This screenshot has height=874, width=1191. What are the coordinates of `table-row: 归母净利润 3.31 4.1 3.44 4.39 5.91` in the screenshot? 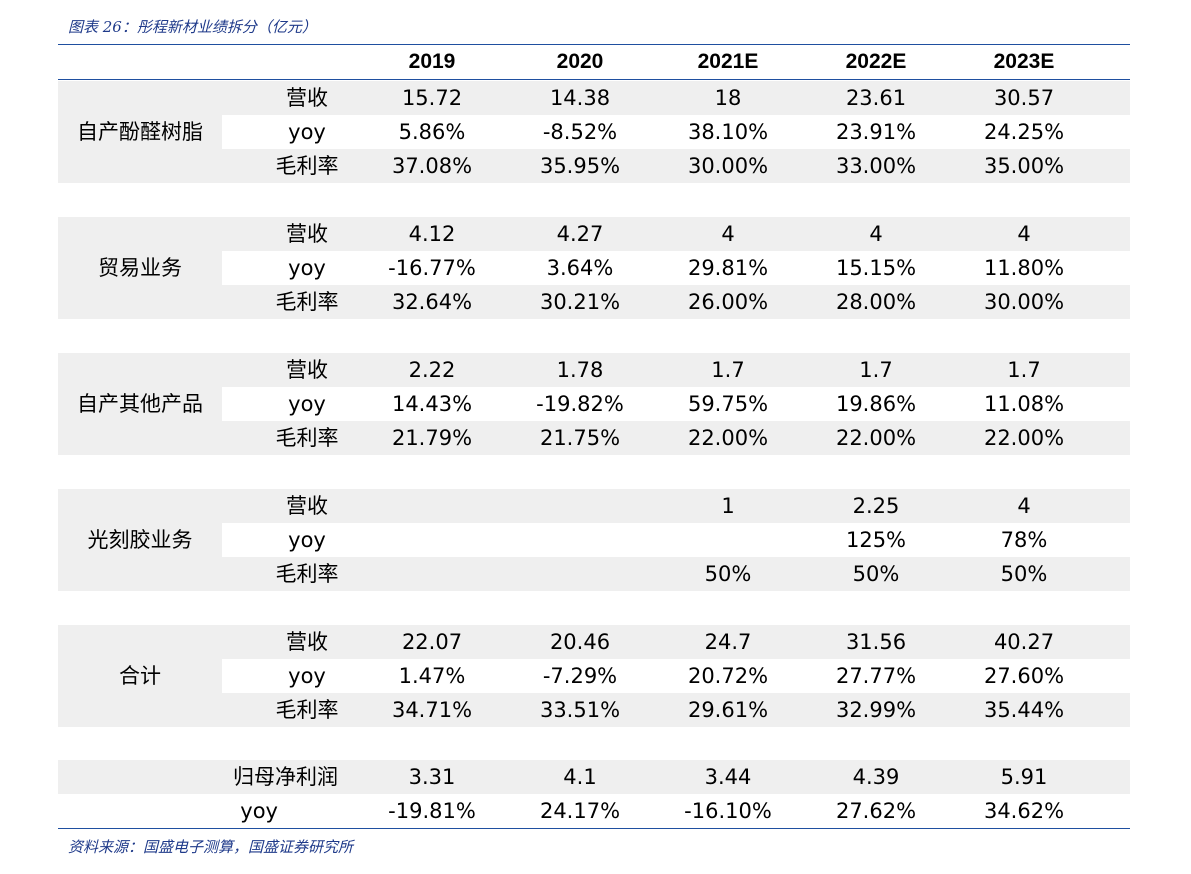 It's located at (594, 777).